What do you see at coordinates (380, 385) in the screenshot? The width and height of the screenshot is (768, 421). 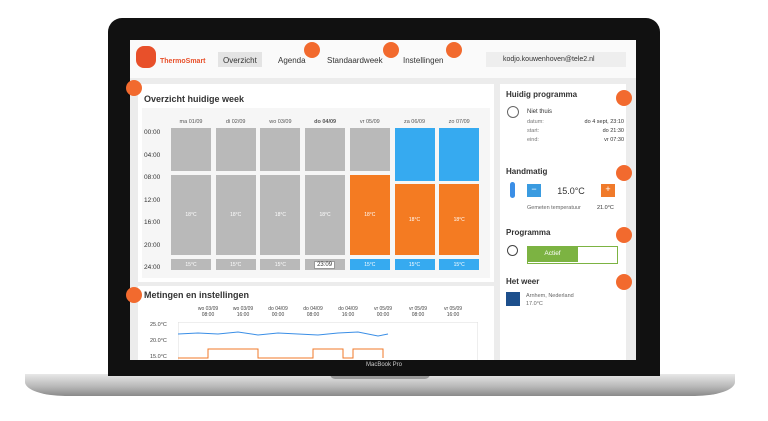 I see `laptop-base` at bounding box center [380, 385].